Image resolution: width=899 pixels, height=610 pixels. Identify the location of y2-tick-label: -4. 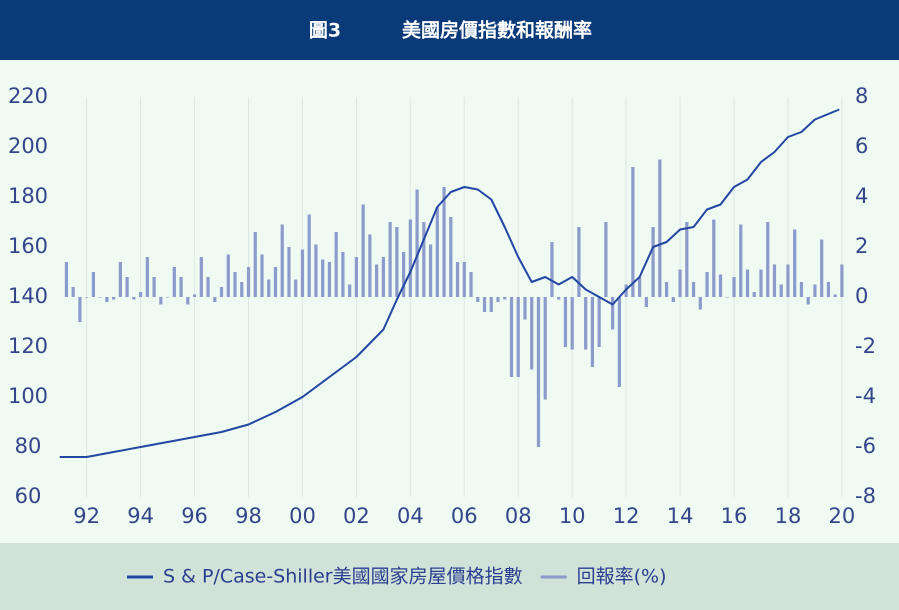
(865, 396).